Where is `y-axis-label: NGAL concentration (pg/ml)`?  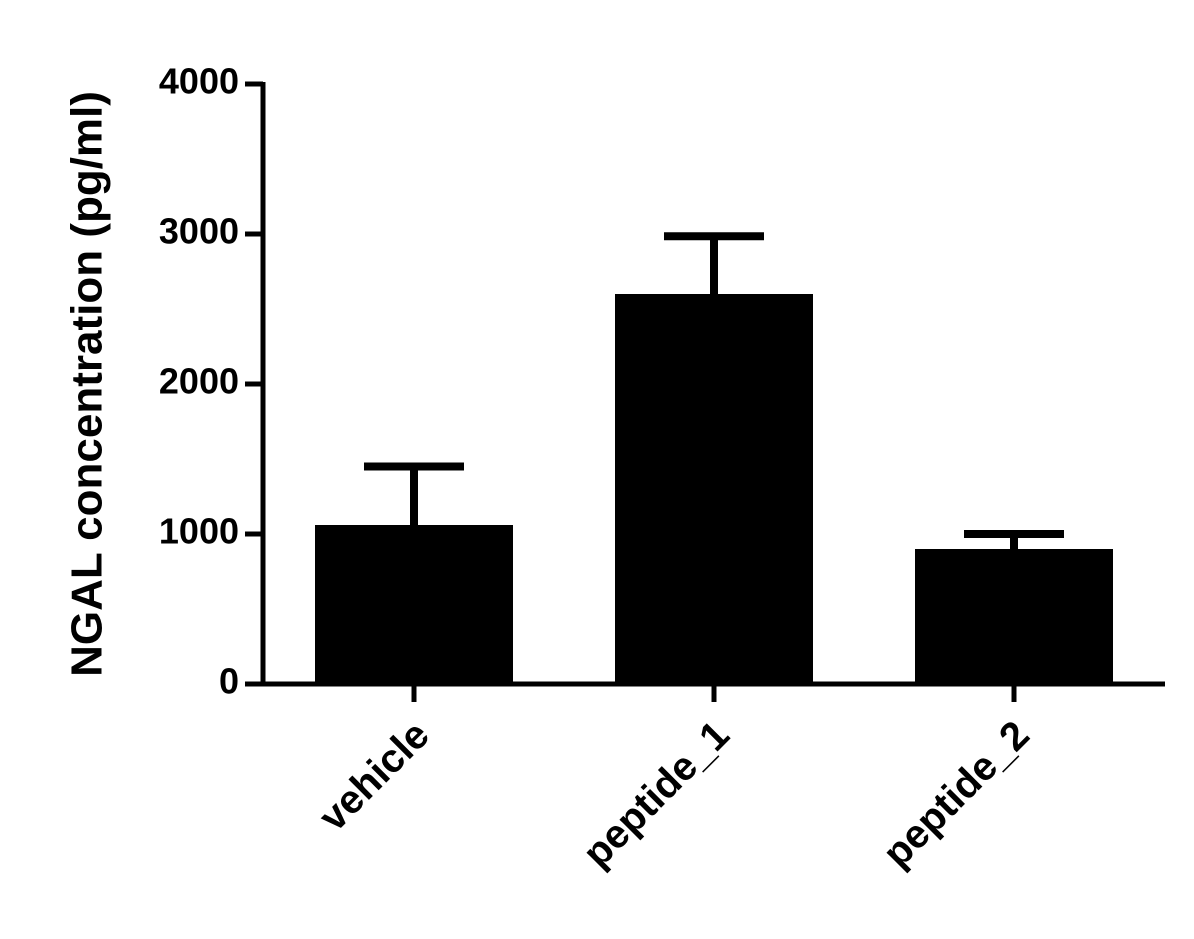
y-axis-label: NGAL concentration (pg/ml) is located at coordinates (87, 384).